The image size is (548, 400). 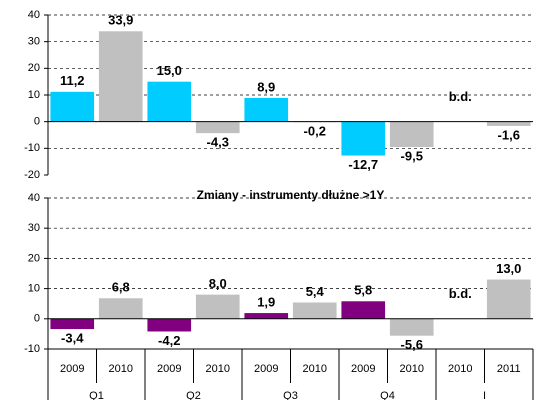 What do you see at coordinates (484, 395) in the screenshot?
I see `group-label: I` at bounding box center [484, 395].